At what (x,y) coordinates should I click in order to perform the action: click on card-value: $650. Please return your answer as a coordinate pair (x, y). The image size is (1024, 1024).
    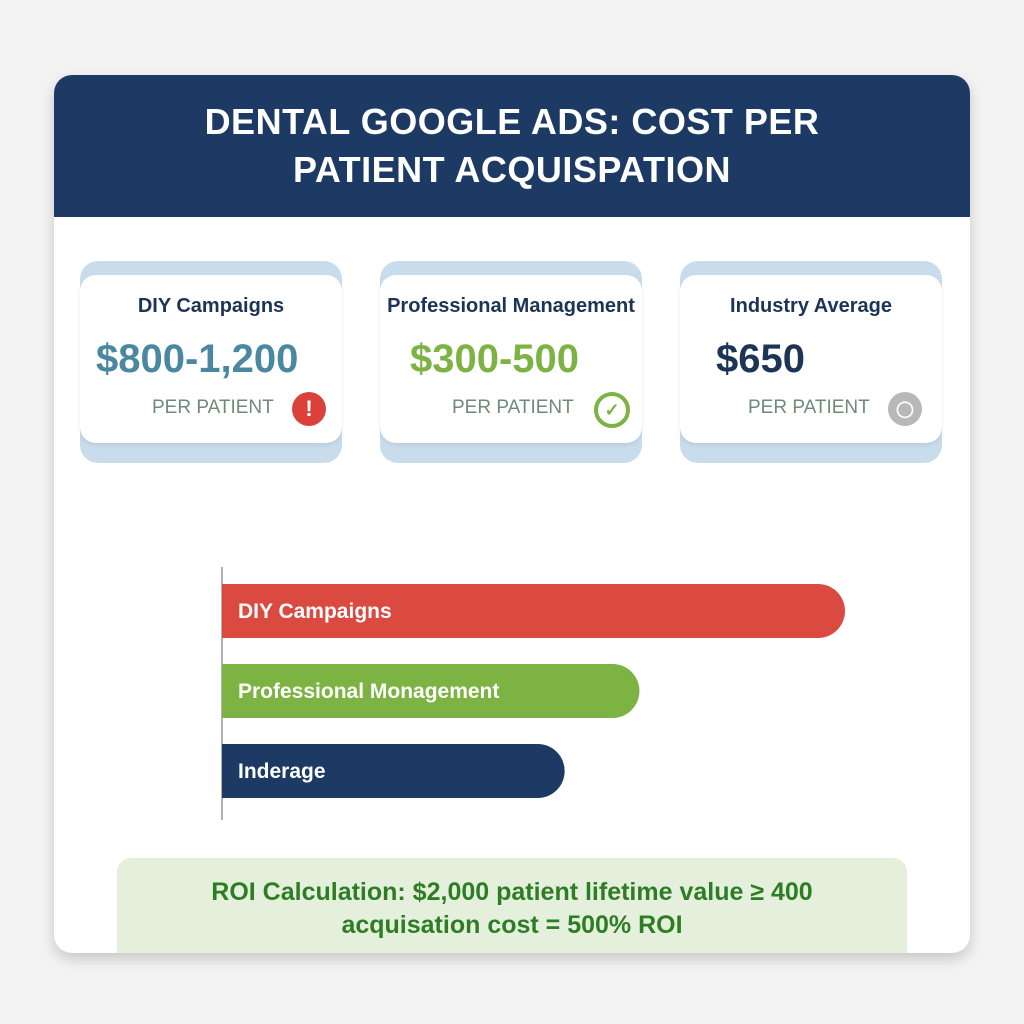
    Looking at the image, I should click on (760, 359).